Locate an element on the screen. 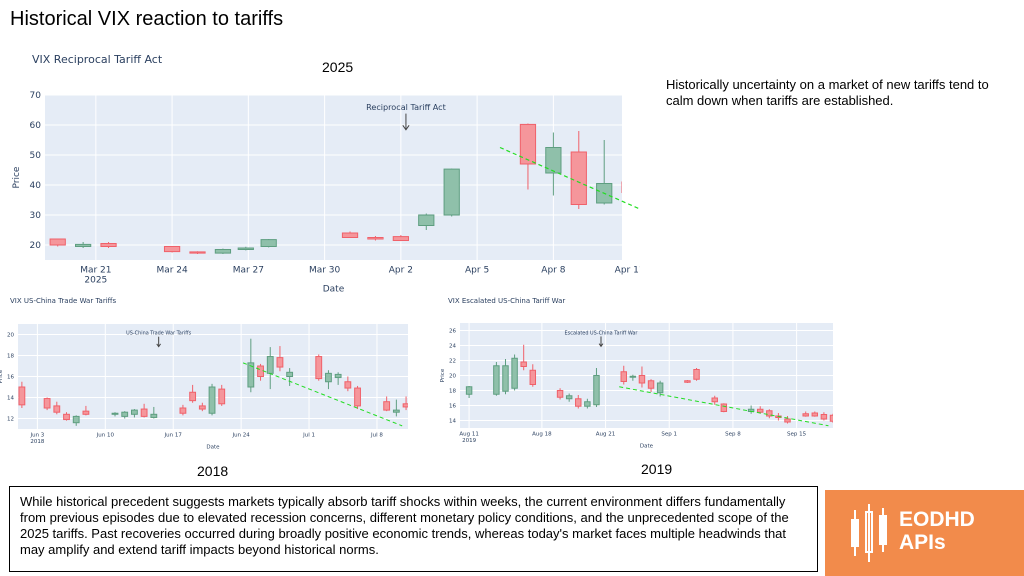  y-tick-label: 40 is located at coordinates (36, 186).